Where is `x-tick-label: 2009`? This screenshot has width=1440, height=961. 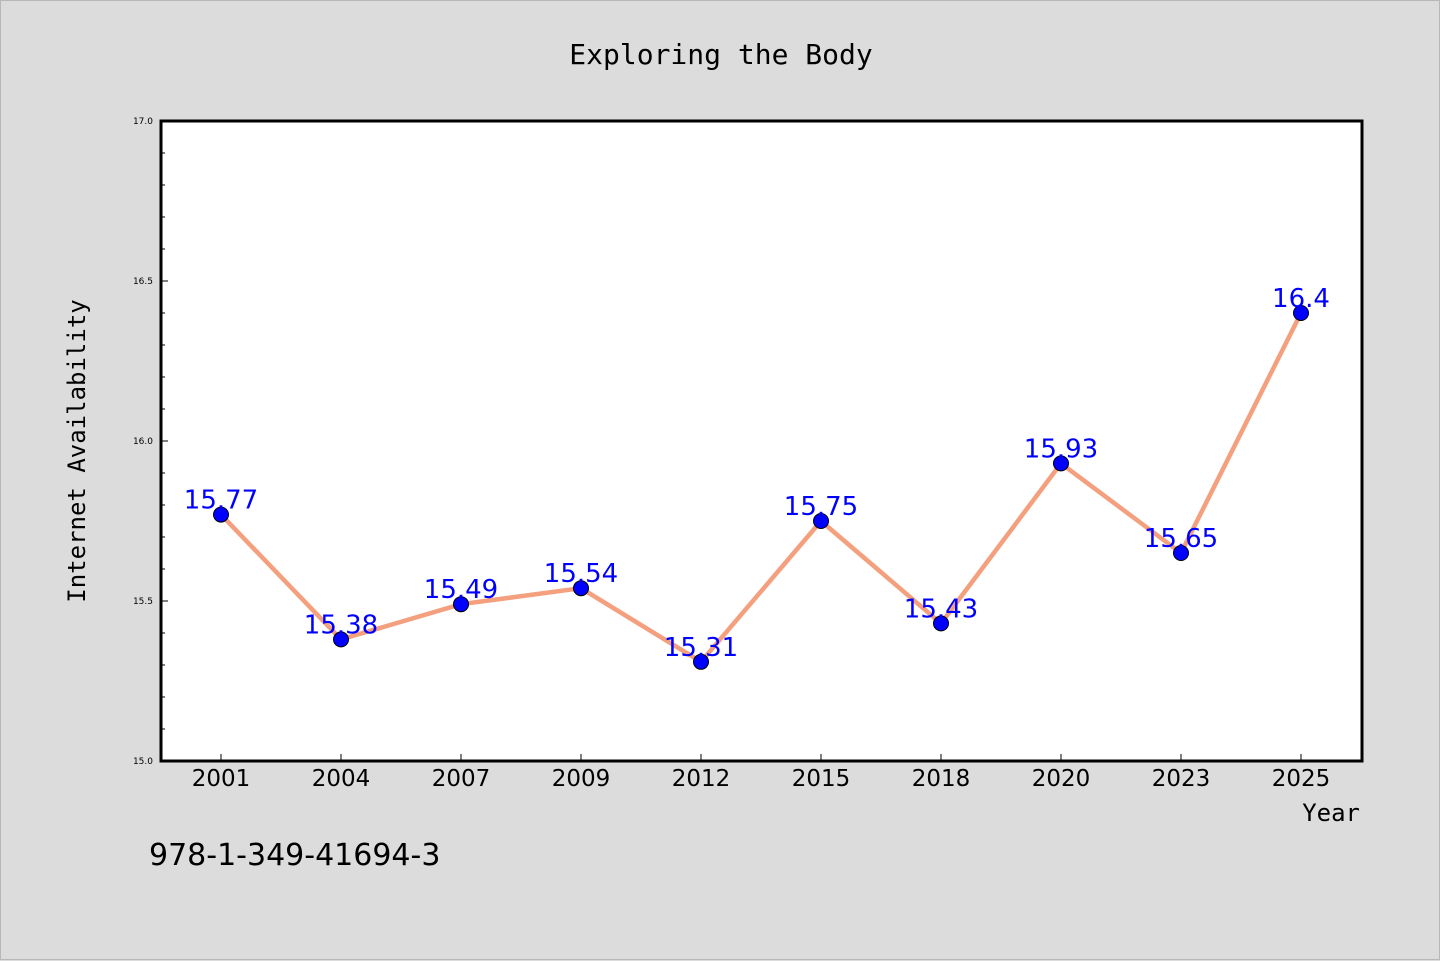
x-tick-label: 2009 is located at coordinates (581, 779).